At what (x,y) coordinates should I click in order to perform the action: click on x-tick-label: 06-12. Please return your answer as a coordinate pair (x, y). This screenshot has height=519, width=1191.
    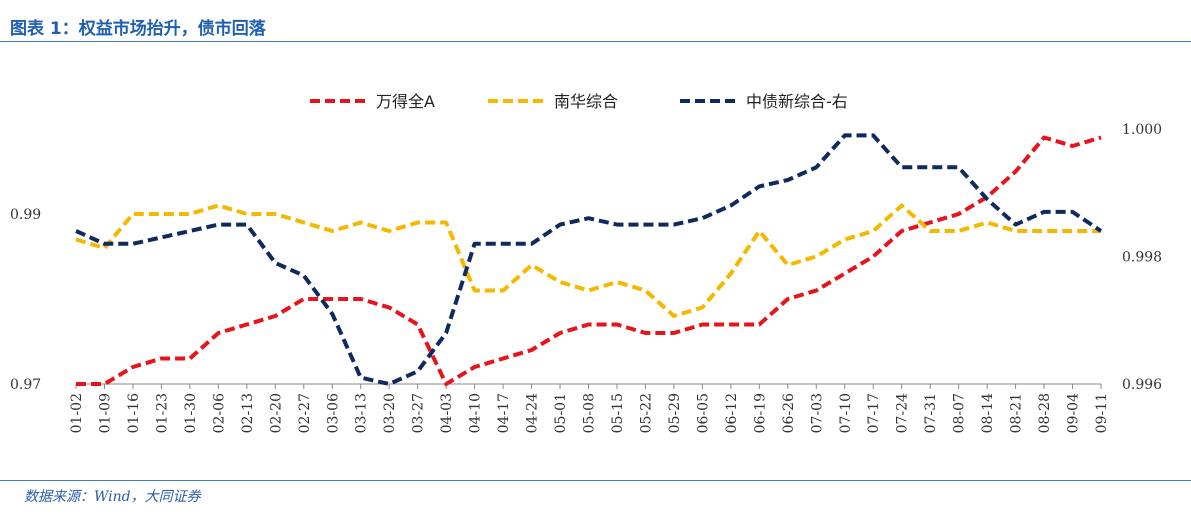
    Looking at the image, I should click on (732, 413).